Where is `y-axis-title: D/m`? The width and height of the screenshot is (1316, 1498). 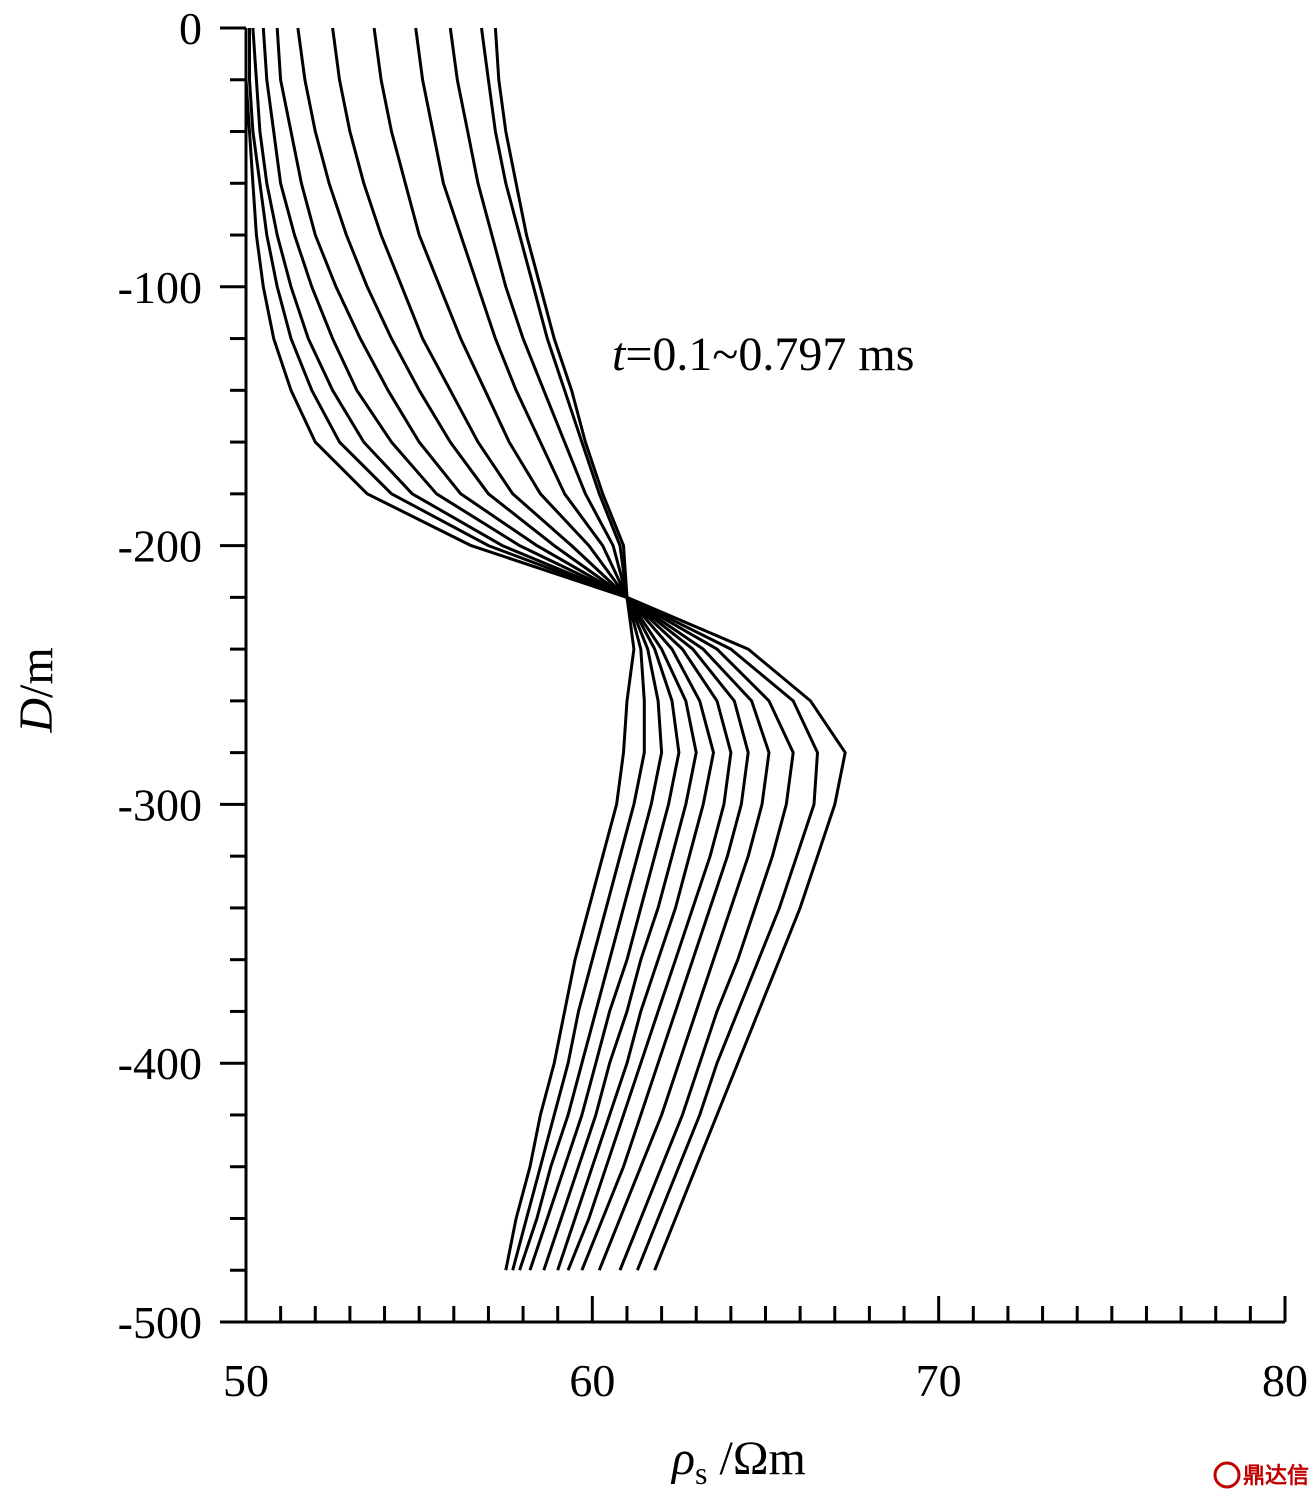
y-axis-title: D/m is located at coordinates (36, 690).